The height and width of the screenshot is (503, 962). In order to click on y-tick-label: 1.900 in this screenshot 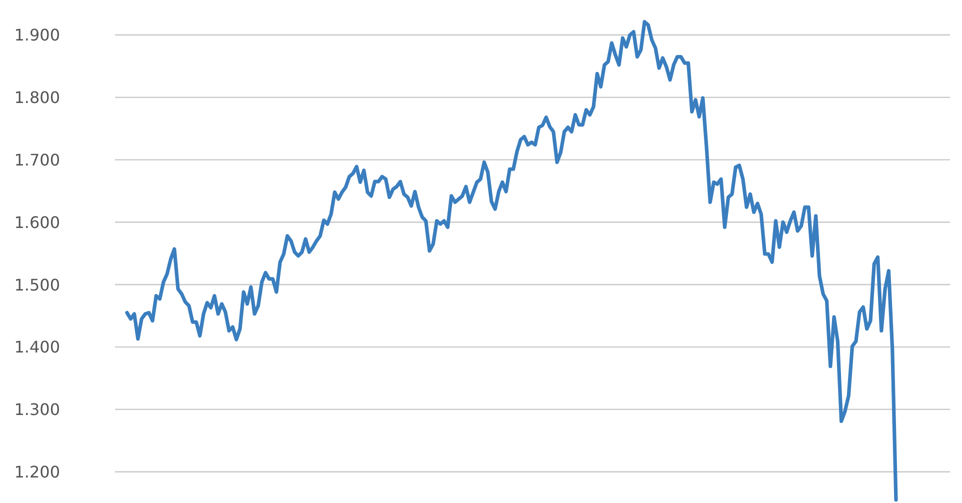, I will do `click(37, 35)`.